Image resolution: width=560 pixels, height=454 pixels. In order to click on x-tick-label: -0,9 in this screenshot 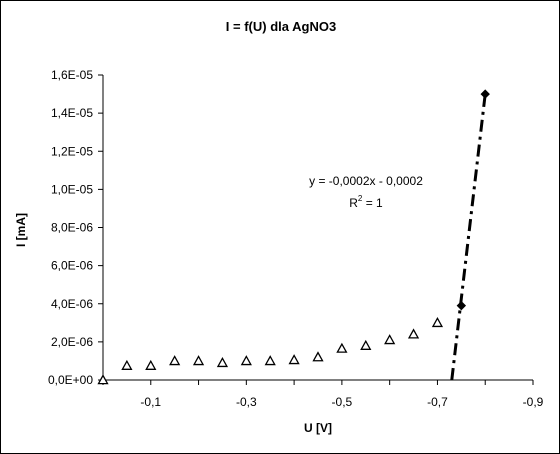, I will do `click(533, 402)`.